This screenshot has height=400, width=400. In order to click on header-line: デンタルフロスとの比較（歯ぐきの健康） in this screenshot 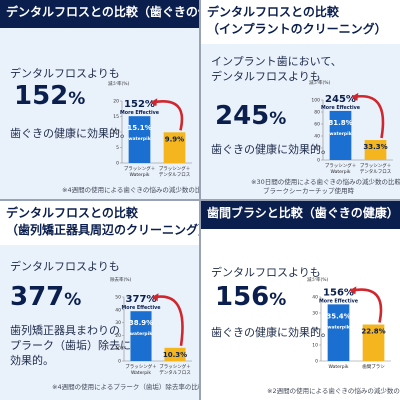, I will do `click(102, 12)`.